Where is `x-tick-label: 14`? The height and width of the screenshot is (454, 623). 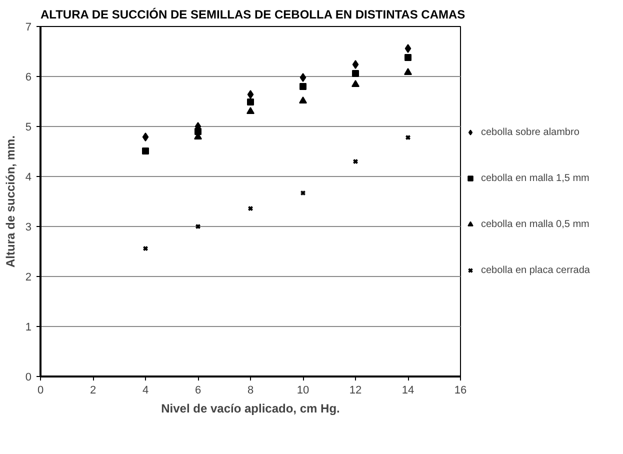 x-tick-label: 14 is located at coordinates (408, 390).